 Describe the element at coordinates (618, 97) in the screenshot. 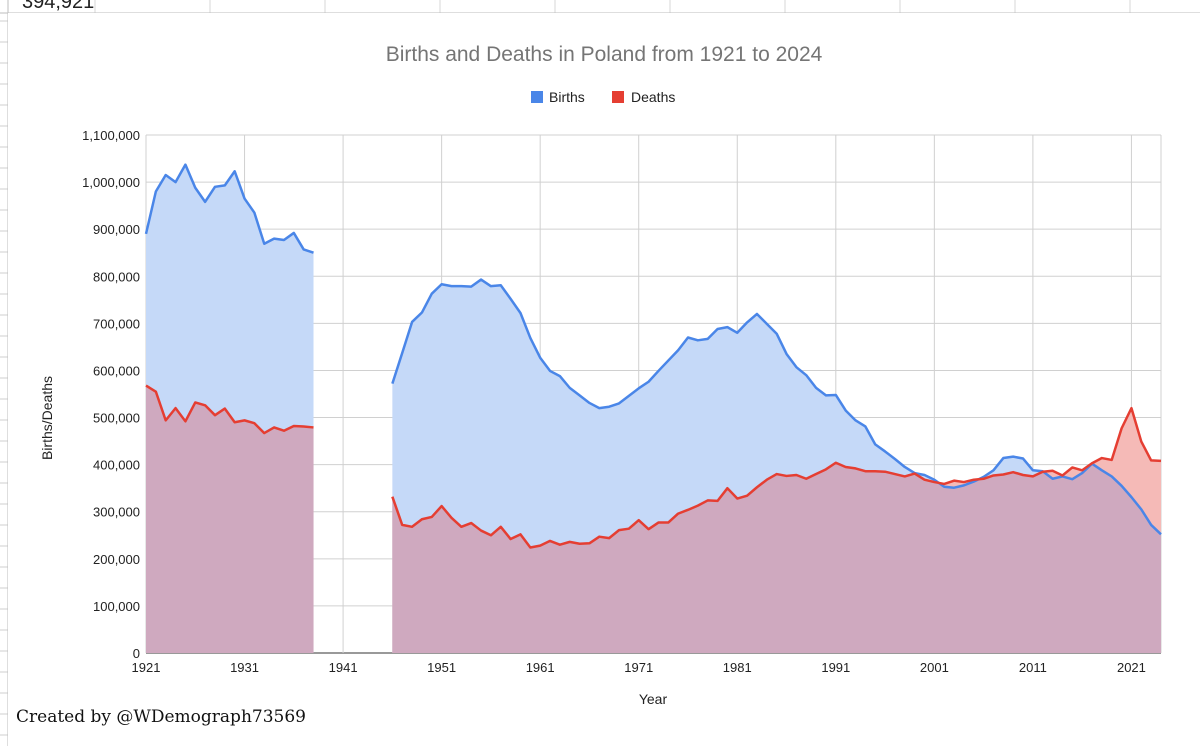

I see `legend-deaths-swatch` at that location.